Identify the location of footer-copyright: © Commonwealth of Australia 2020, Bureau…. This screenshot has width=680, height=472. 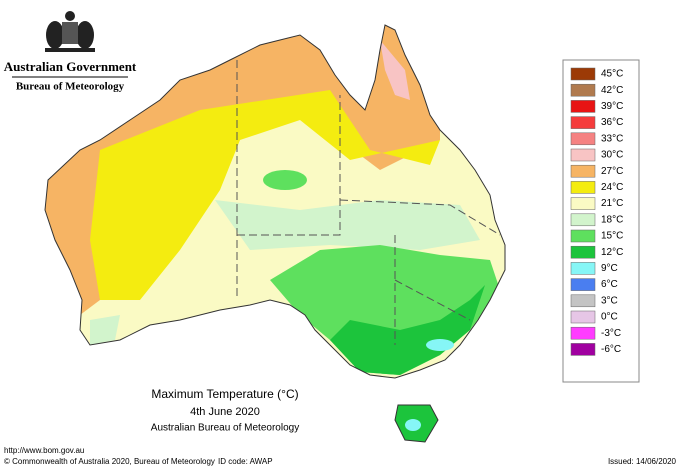
(109, 461).